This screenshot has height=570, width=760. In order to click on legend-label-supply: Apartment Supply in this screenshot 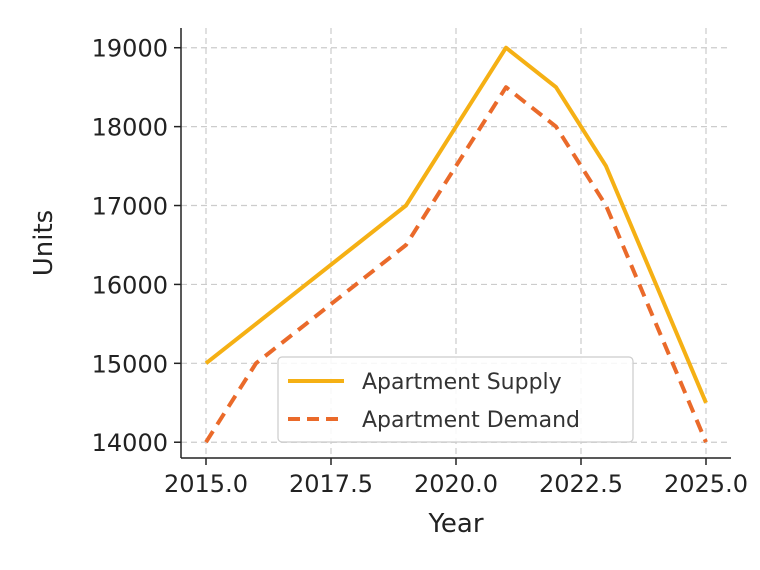, I will do `click(462, 382)`.